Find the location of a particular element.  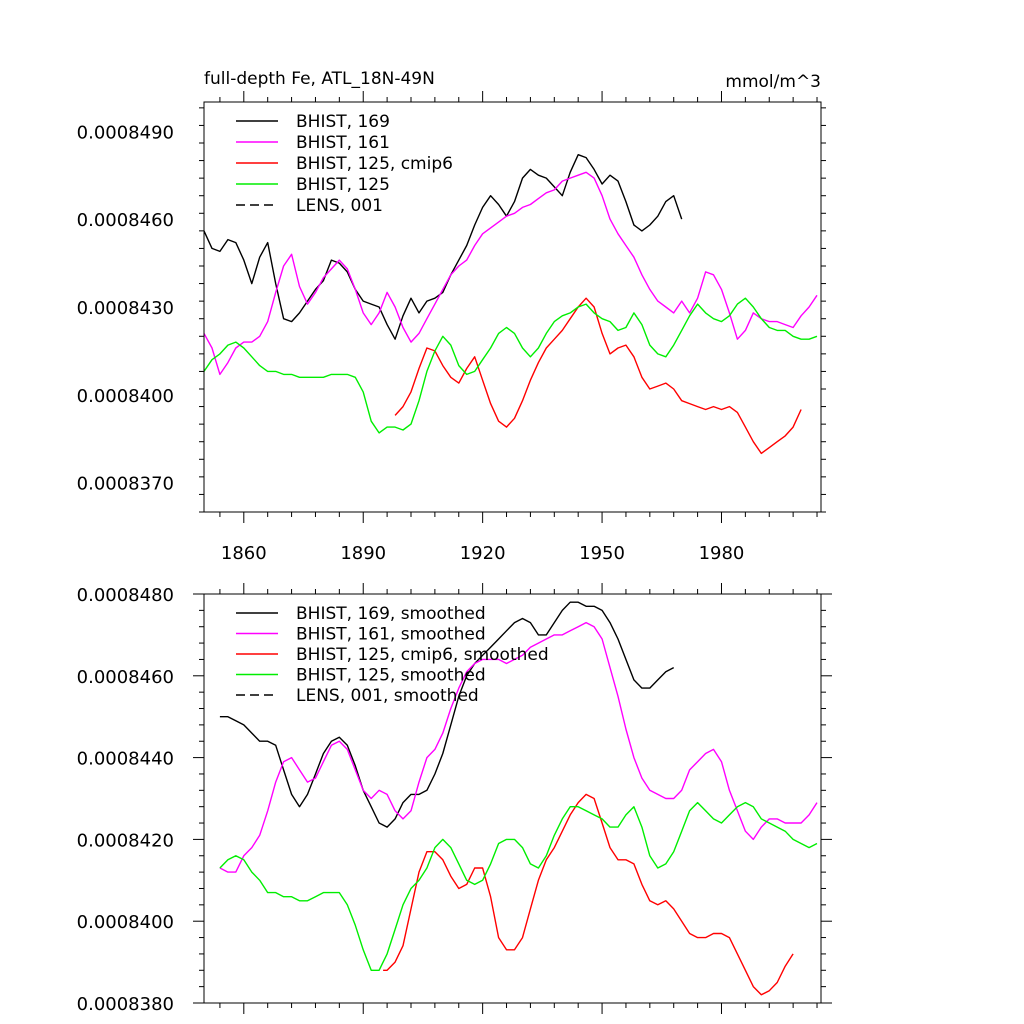

legend-label-lens-001-smoothed: LENS, 001, smoothed is located at coordinates (387, 696).